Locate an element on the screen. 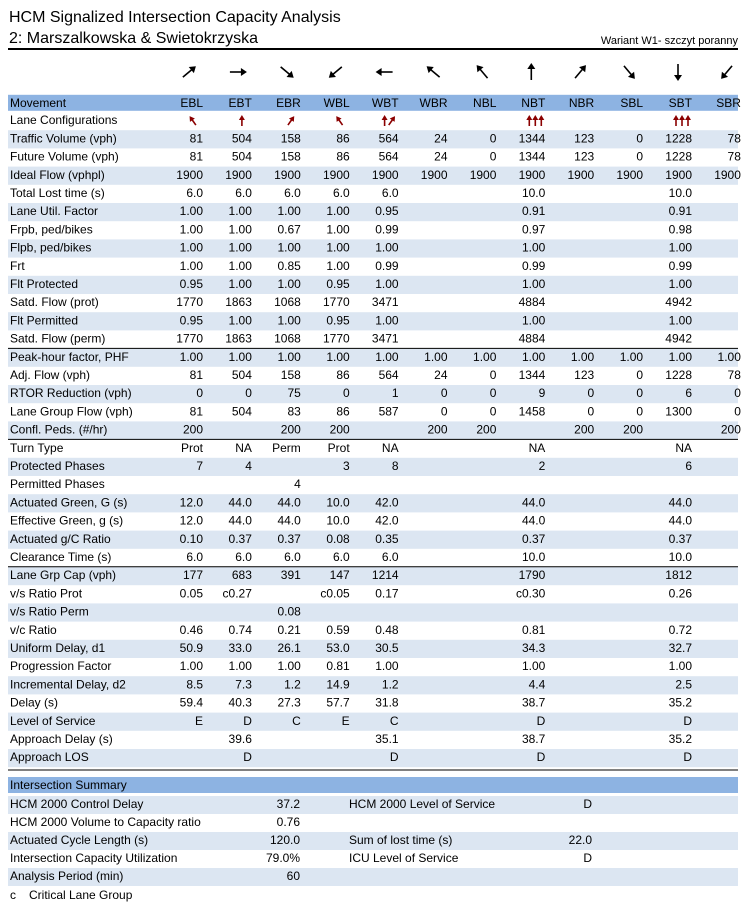 The image size is (753, 916). summary-cell: Actuated Cycle Length (s) is located at coordinates (79, 840).